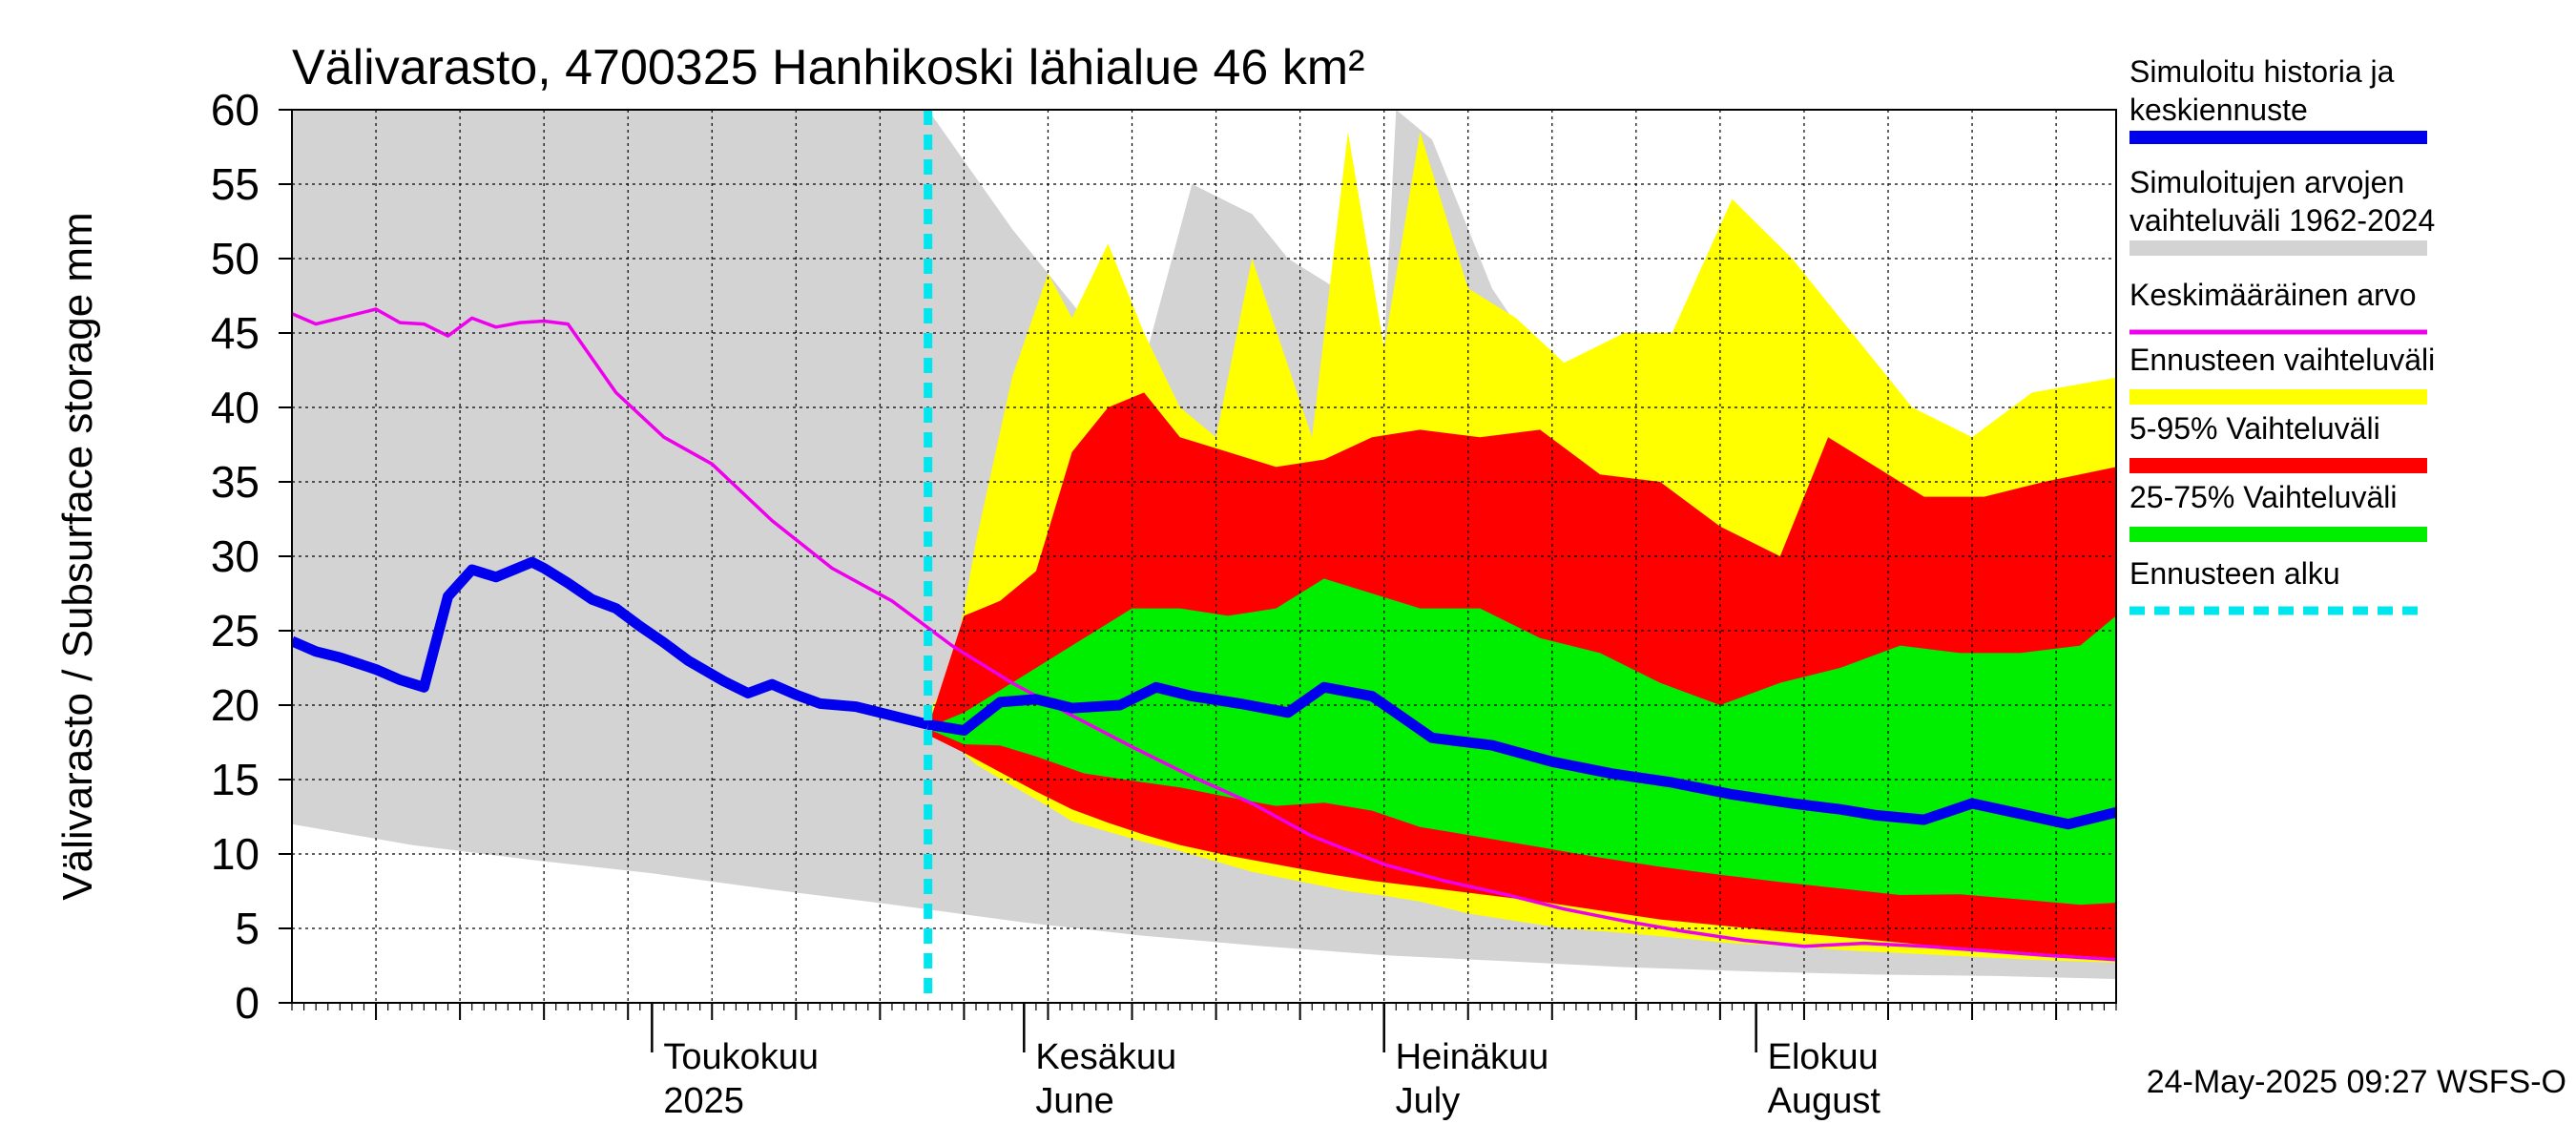 This screenshot has width=2576, height=1145. What do you see at coordinates (2266, 182) in the screenshot?
I see `legend-label-hist: Simuloitujen arvojen` at bounding box center [2266, 182].